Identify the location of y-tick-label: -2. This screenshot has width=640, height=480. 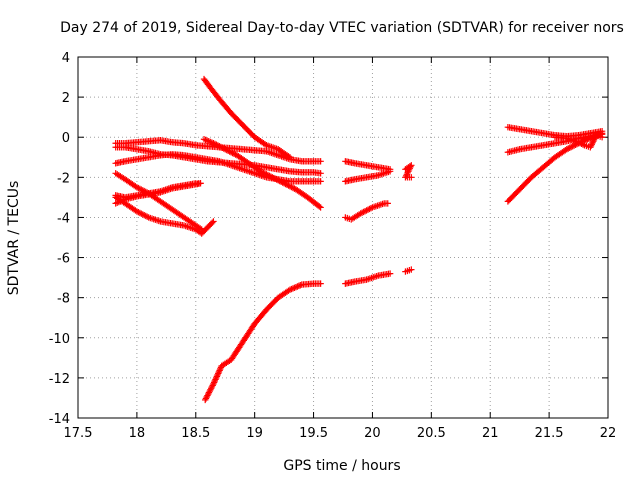
(63, 178).